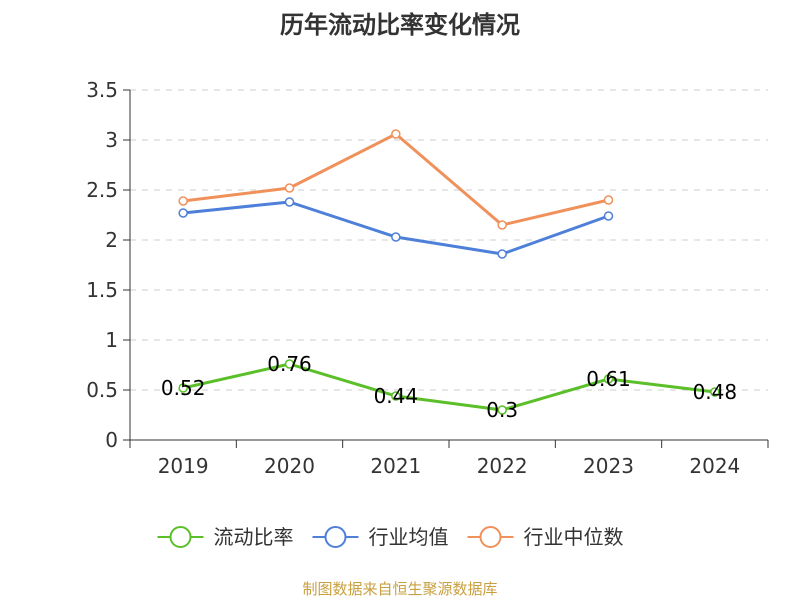 The width and height of the screenshot is (800, 600). I want to click on data-label: 0.76, so click(289, 364).